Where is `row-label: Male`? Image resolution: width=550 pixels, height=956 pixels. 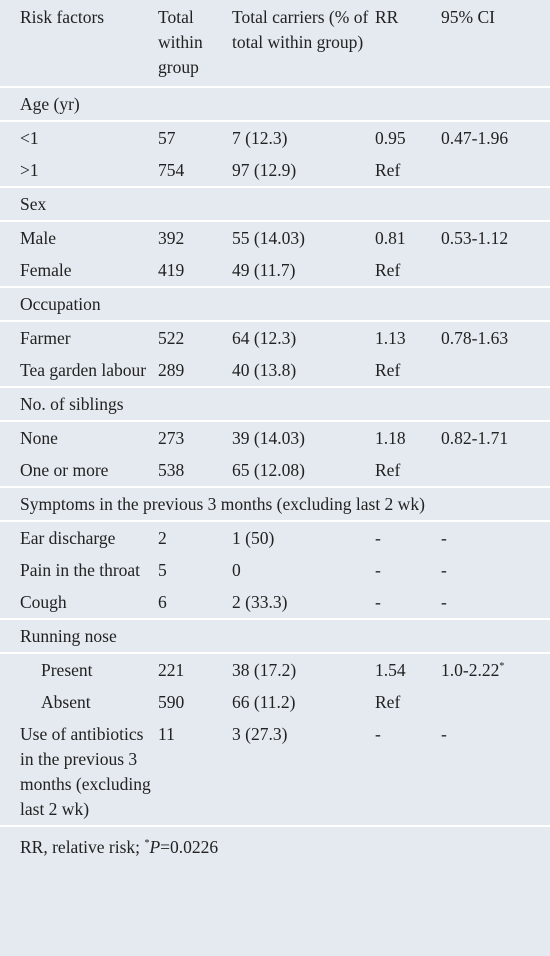
row-label: Male is located at coordinates (38, 238).